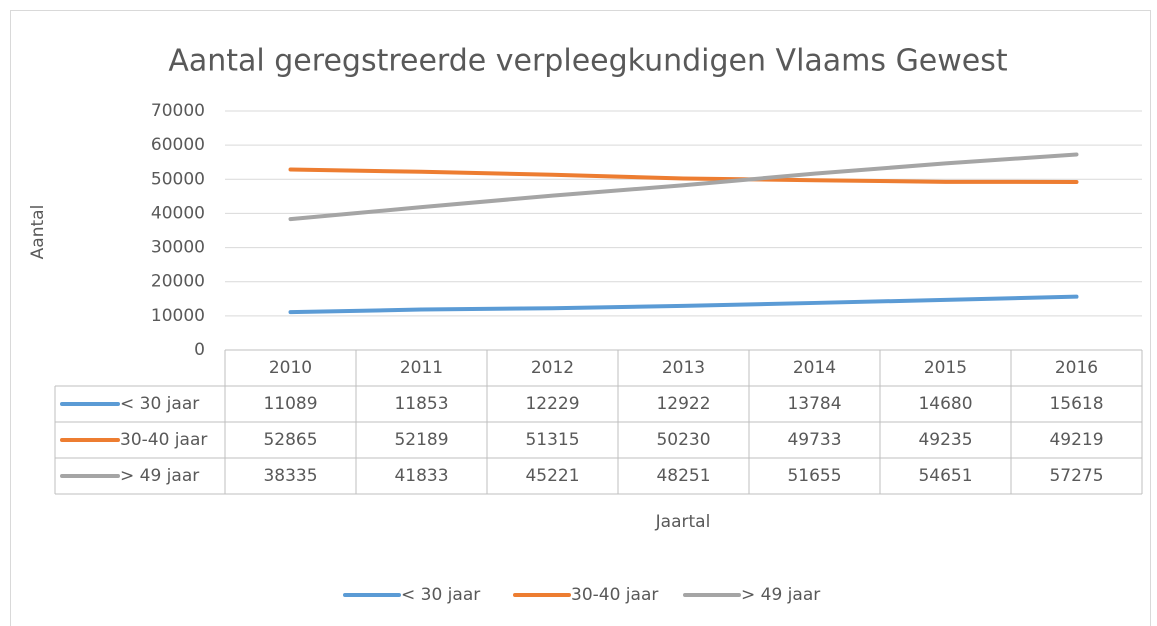 The height and width of the screenshot is (626, 1157). I want to click on legend-label: < 30 jaar, so click(440, 595).